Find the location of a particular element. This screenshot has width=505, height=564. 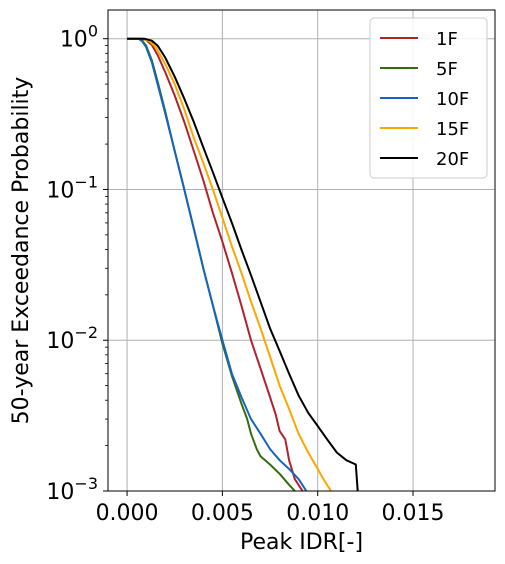

legend-label-1f: 1F is located at coordinates (447, 39).